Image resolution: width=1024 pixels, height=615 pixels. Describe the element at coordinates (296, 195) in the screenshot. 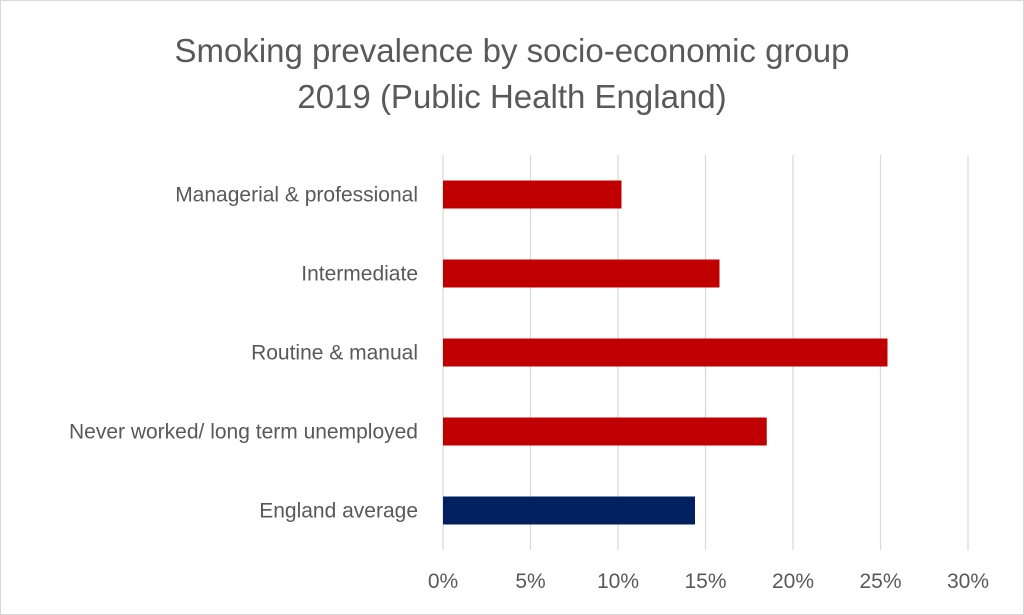

I see `category-label: Managerial & professional` at that location.